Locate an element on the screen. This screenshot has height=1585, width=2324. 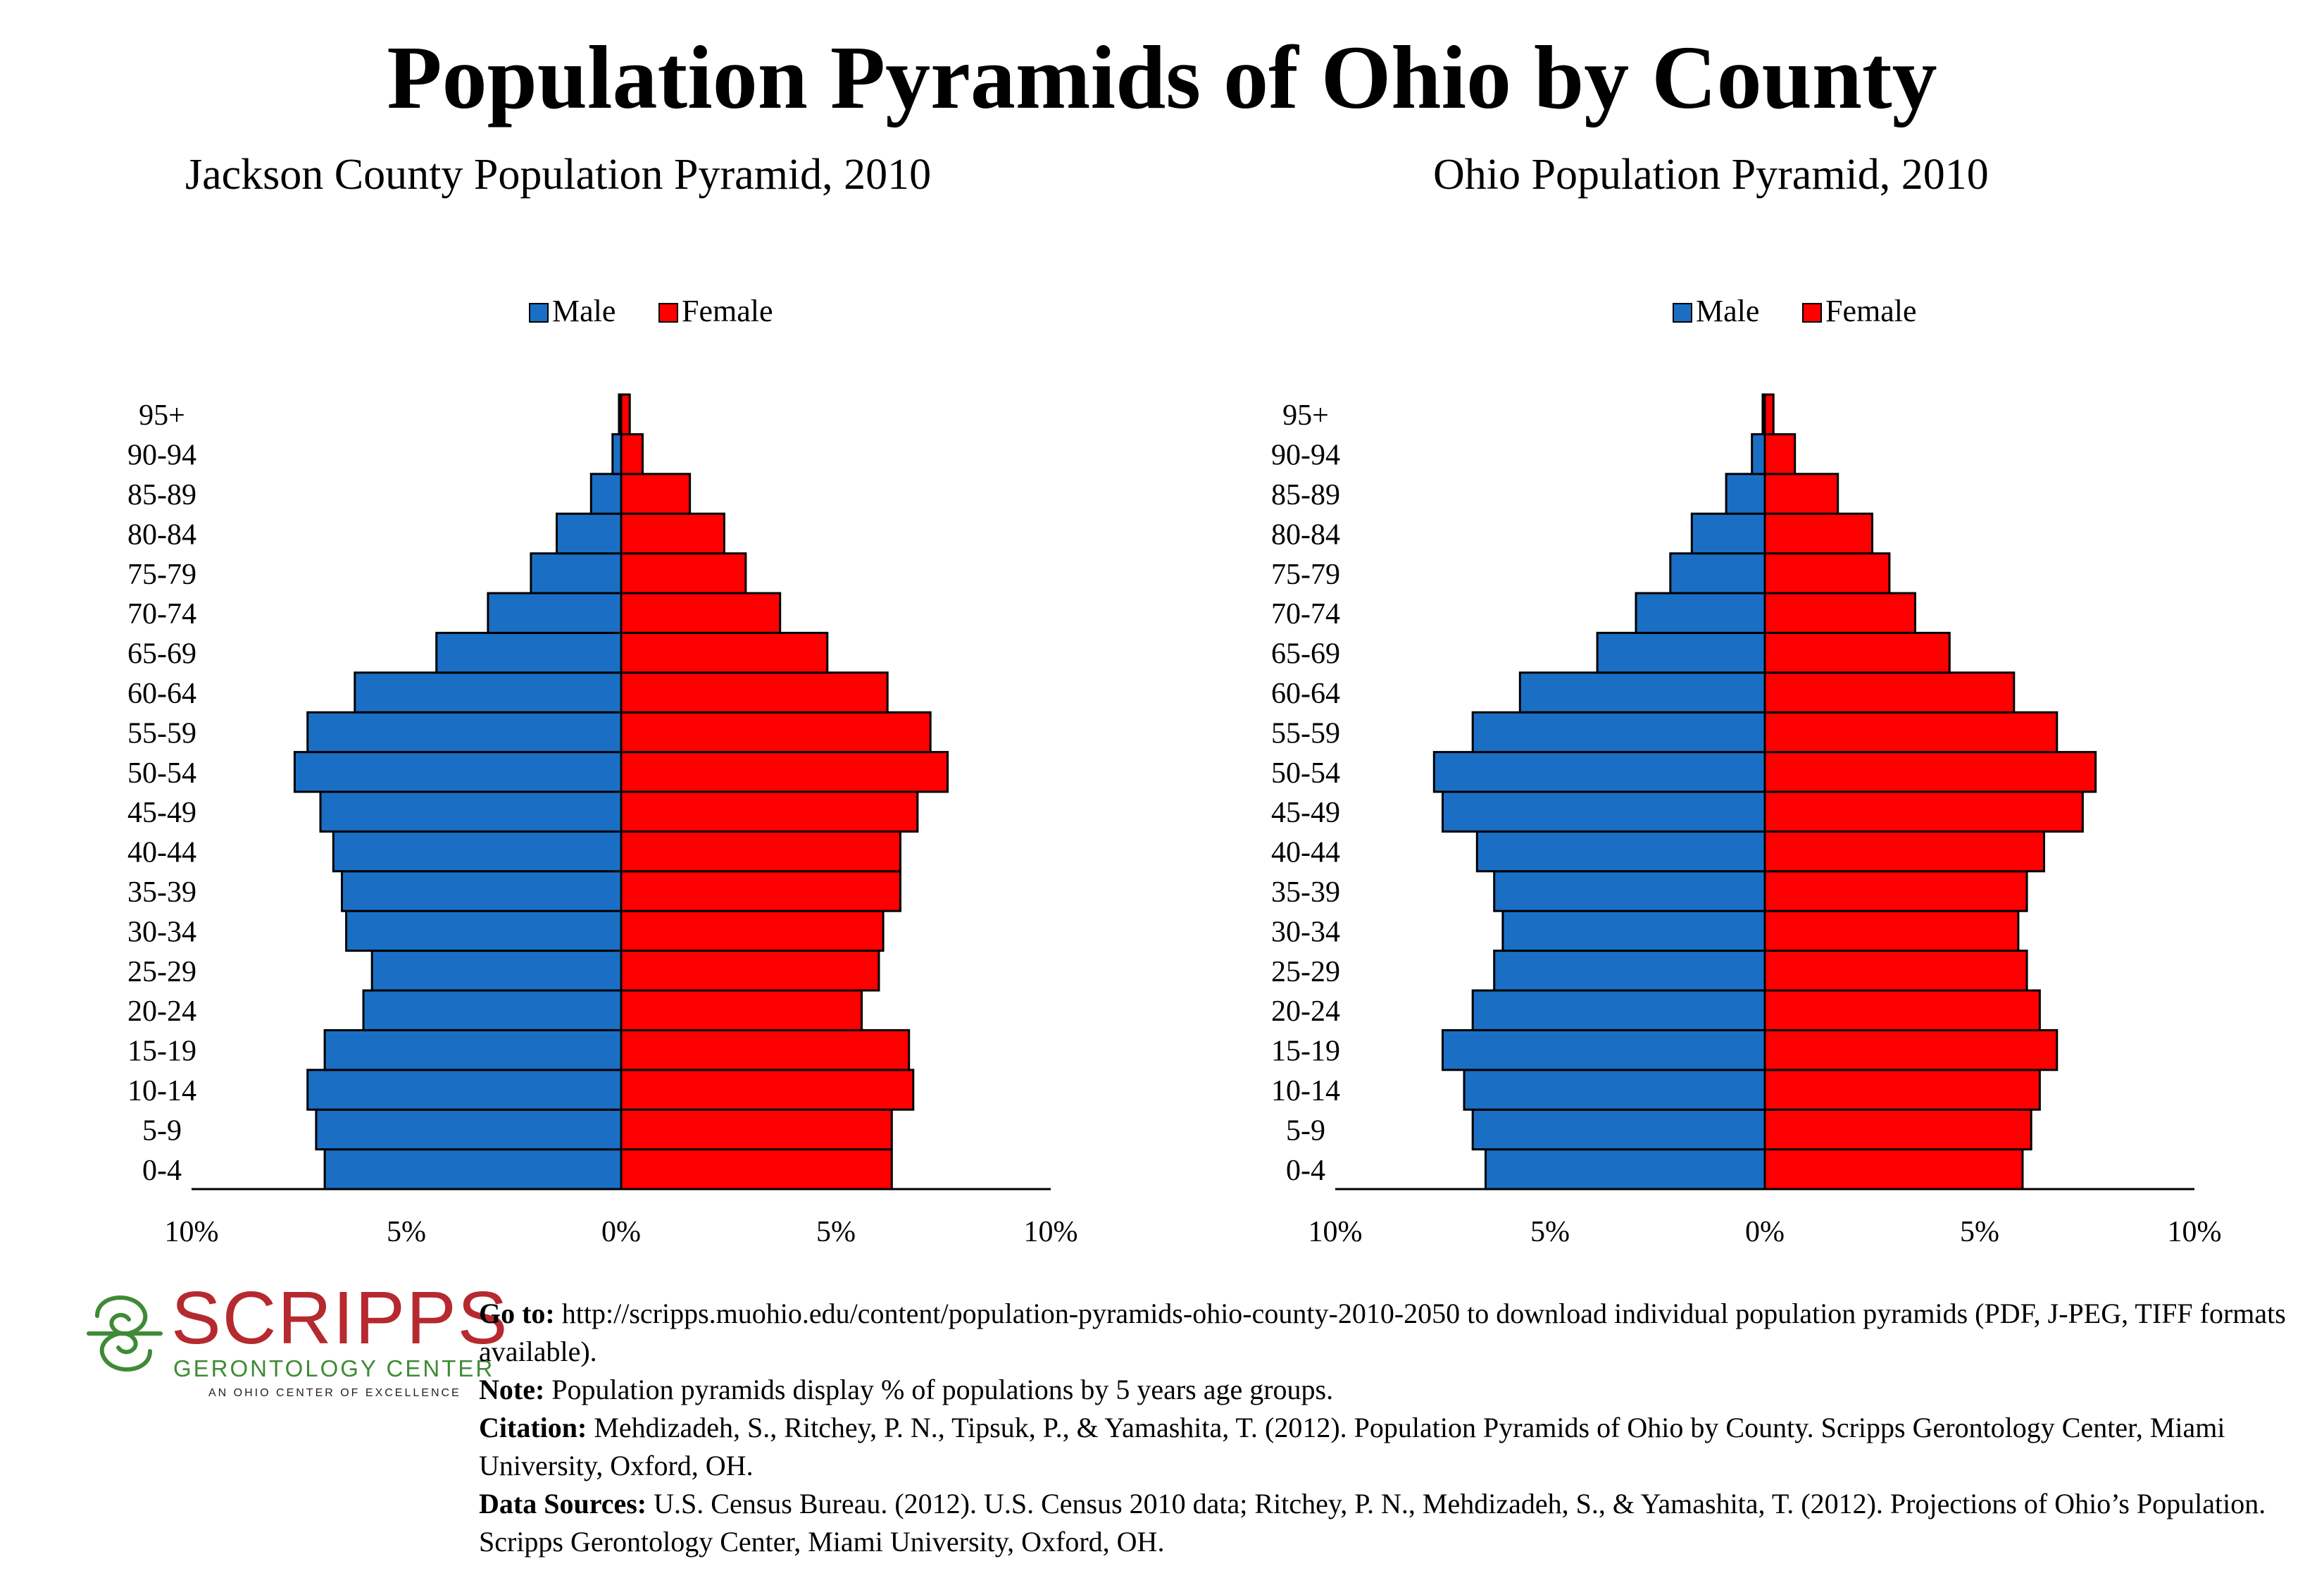
ohio-age-label: 45-49 is located at coordinates (1305, 813).